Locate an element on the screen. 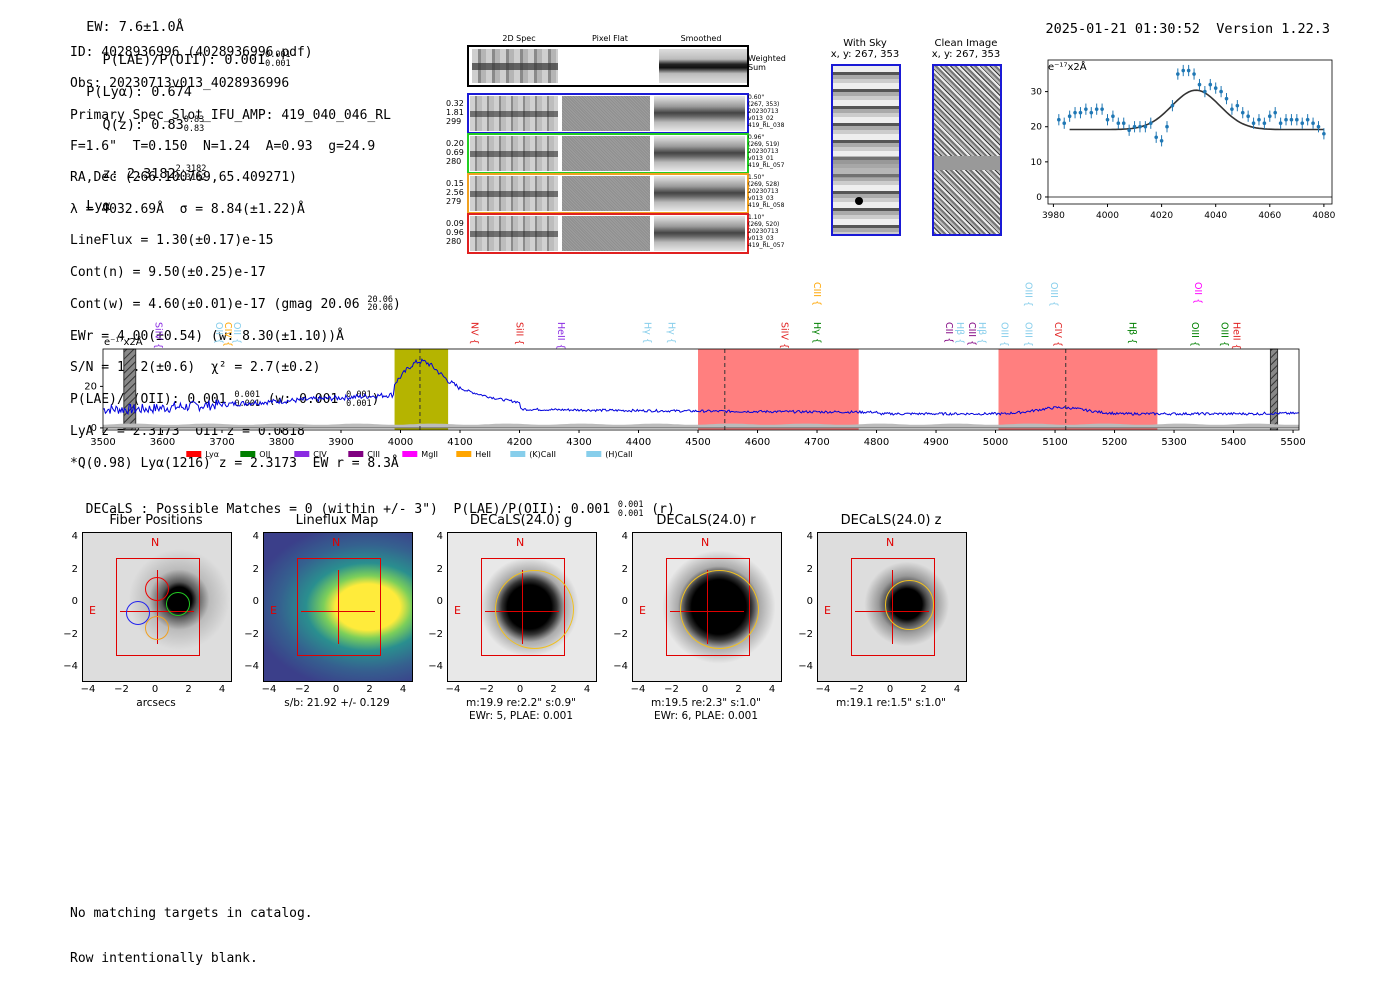  spec-xtick-label: 4100 is located at coordinates (459, 442).